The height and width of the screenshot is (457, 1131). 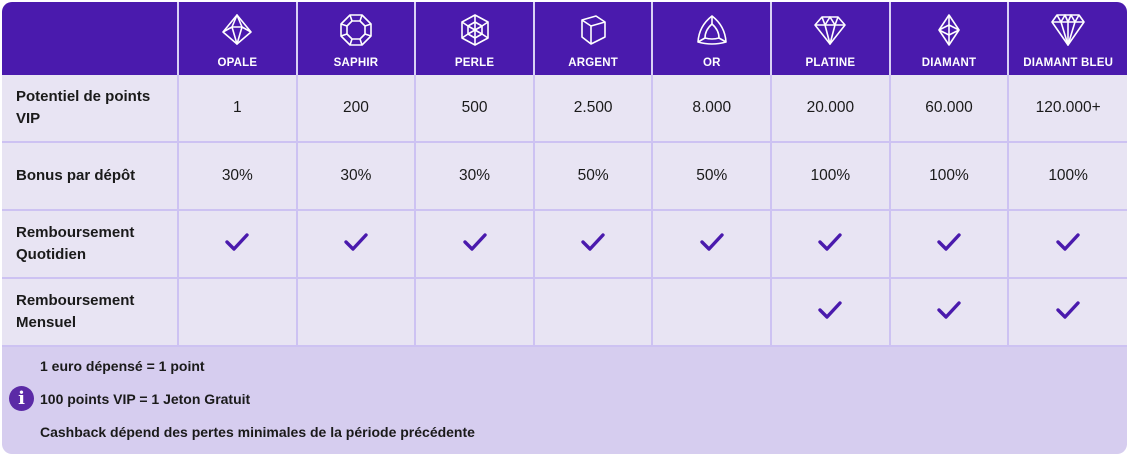 I want to click on info-icon: i, so click(x=21, y=398).